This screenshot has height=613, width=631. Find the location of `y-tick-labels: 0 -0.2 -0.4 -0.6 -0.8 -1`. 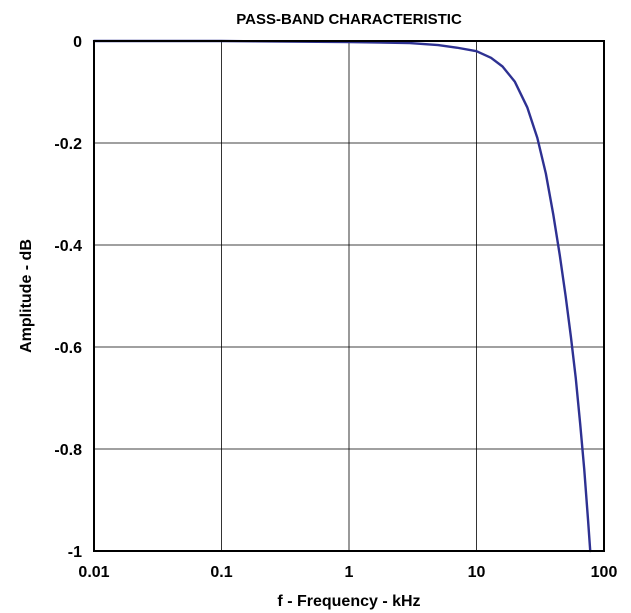

y-tick-labels: 0 -0.2 -0.4 -0.6 -0.8 -1 is located at coordinates (68, 297).